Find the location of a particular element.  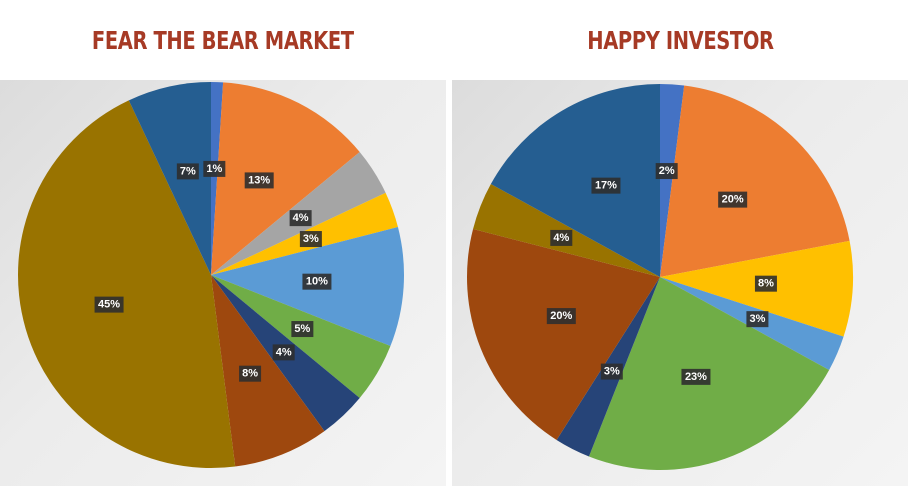

data-label: 17% is located at coordinates (606, 185).